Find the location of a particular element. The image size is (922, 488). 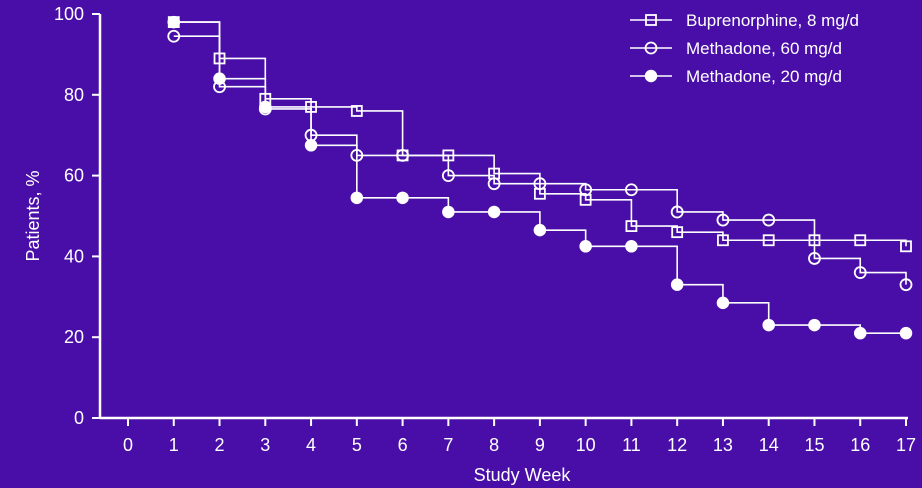

x-tick-label: 13 is located at coordinates (723, 445).